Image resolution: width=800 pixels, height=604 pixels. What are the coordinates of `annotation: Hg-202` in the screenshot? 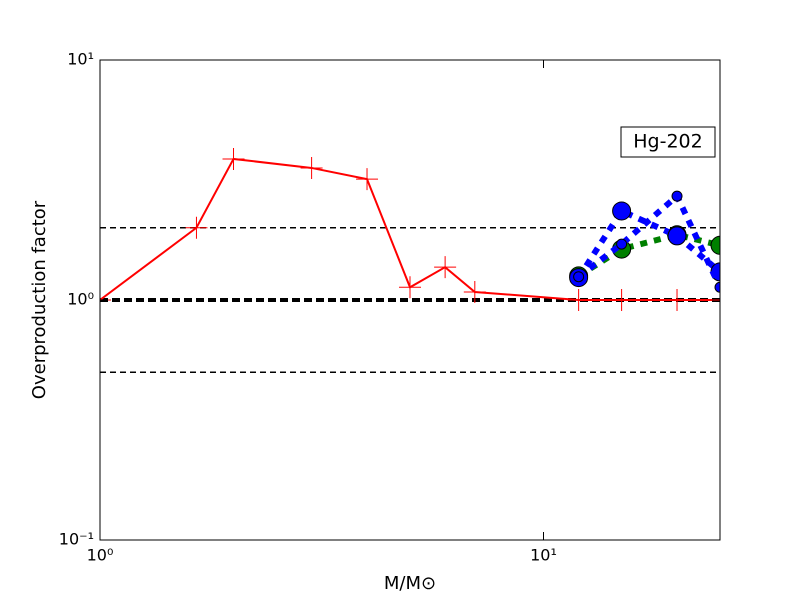 It's located at (667, 142).